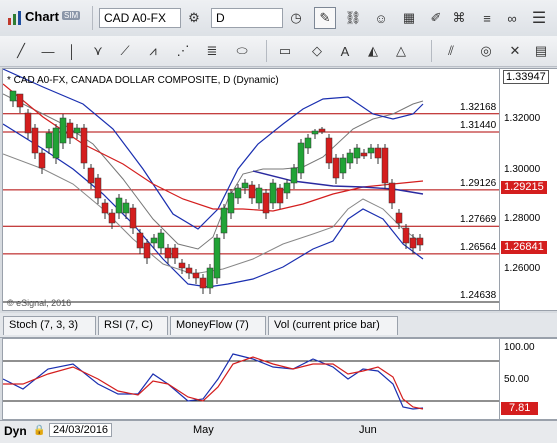  I want to click on text-tool-icon: A, so click(345, 51).